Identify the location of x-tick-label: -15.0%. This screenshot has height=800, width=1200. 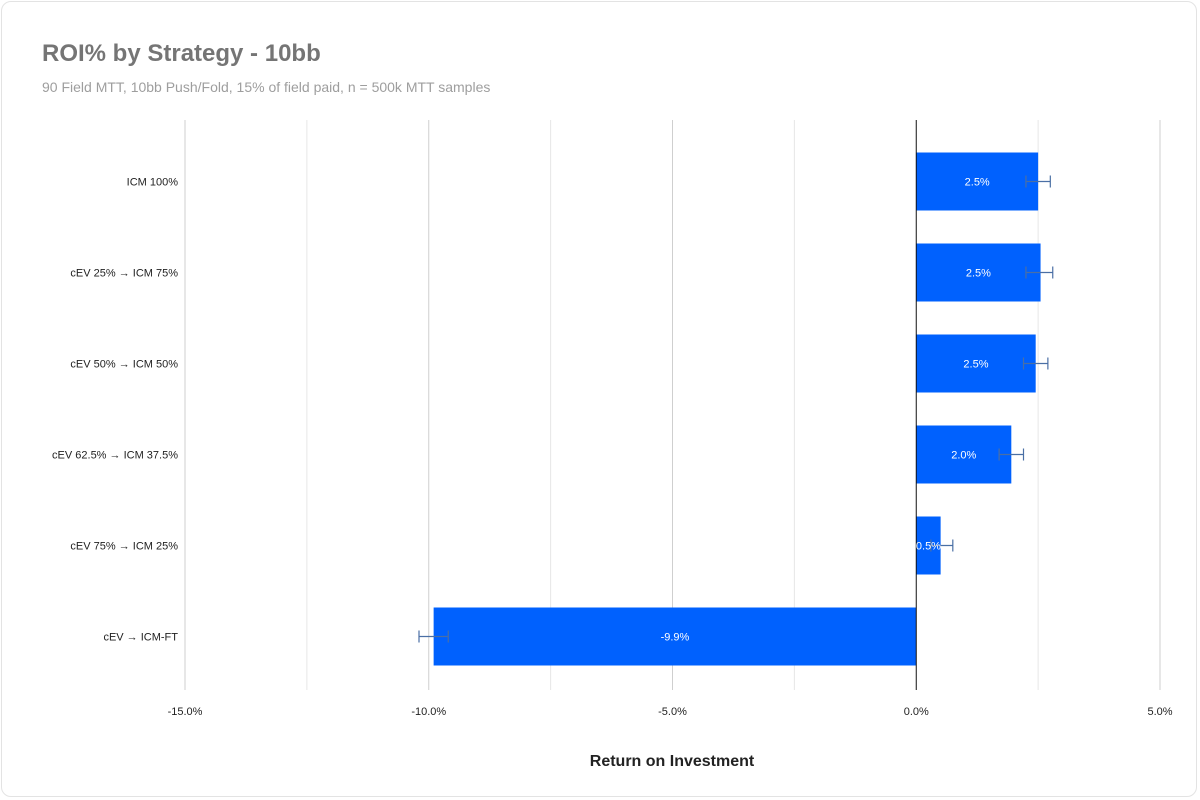
(185, 712).